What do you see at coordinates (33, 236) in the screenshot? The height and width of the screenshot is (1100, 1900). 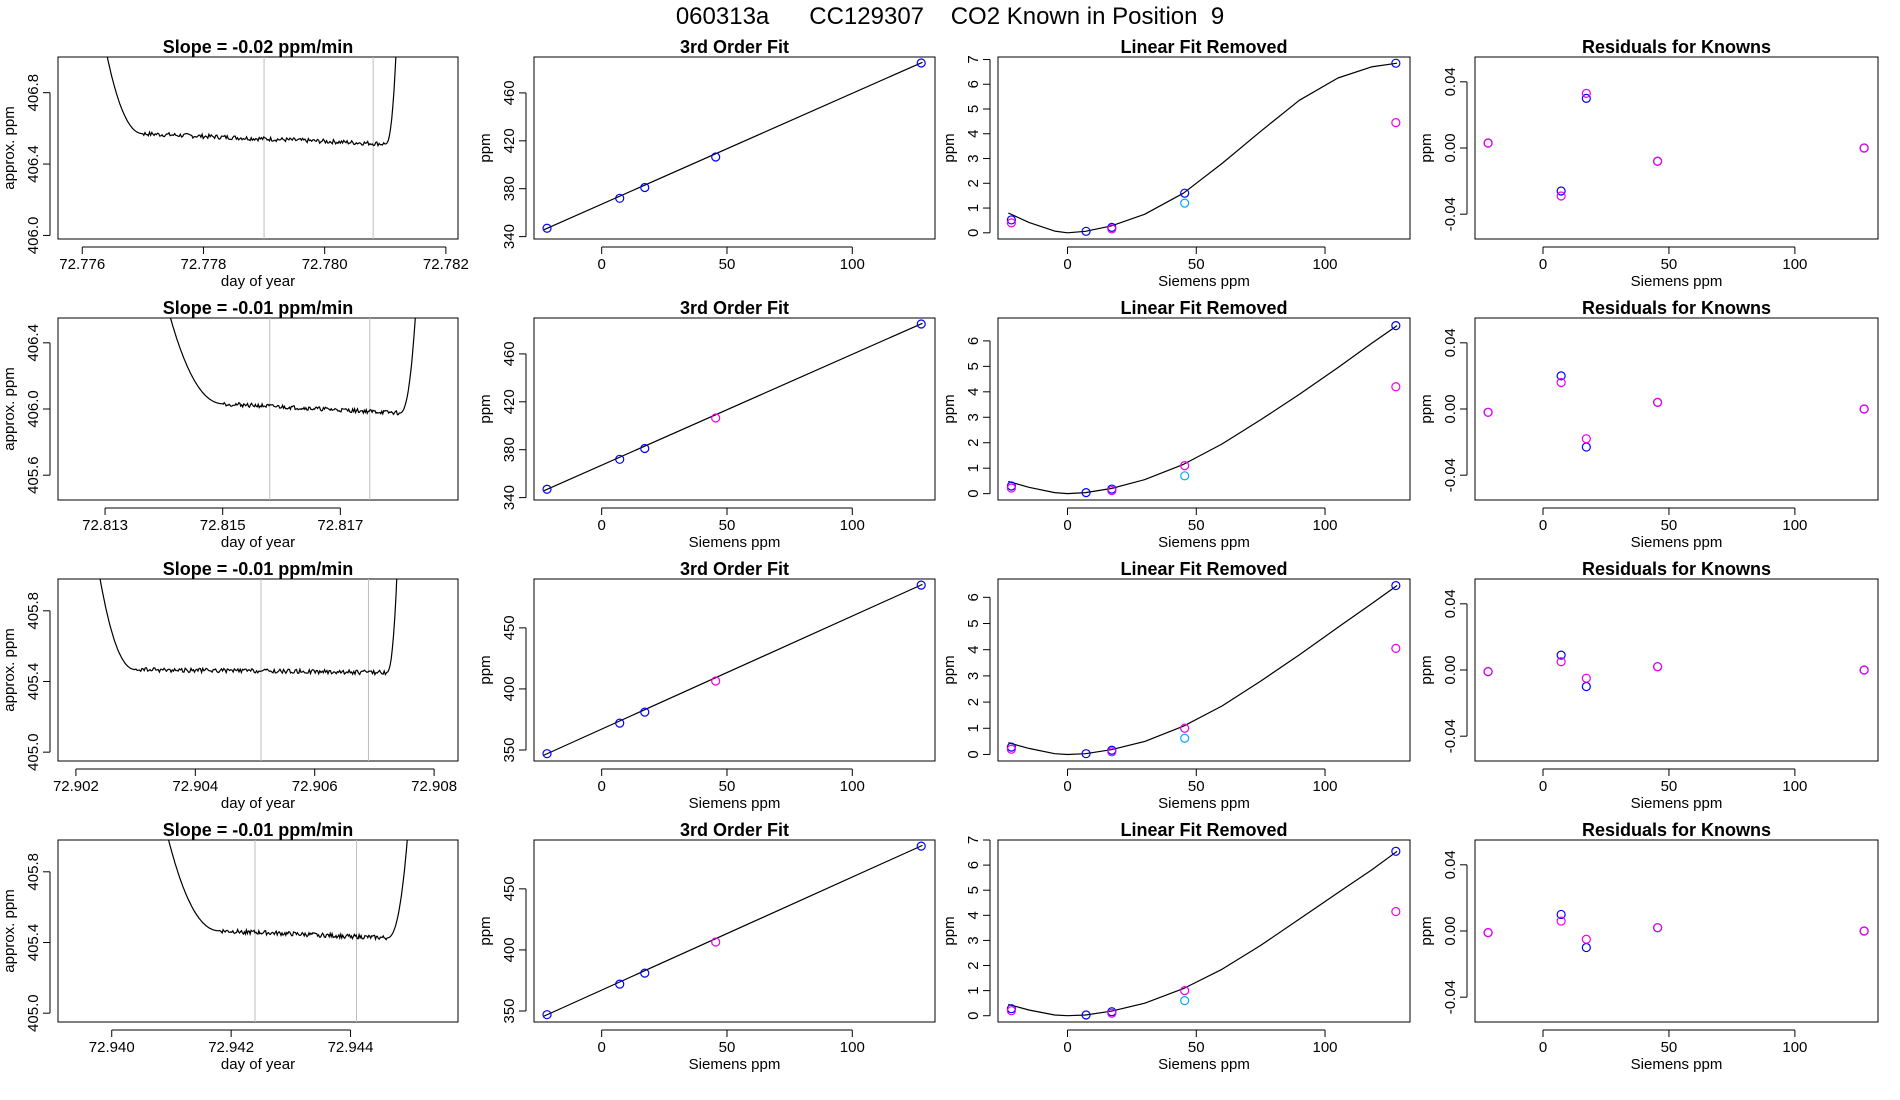 I see `y-tick-label: 406.0` at bounding box center [33, 236].